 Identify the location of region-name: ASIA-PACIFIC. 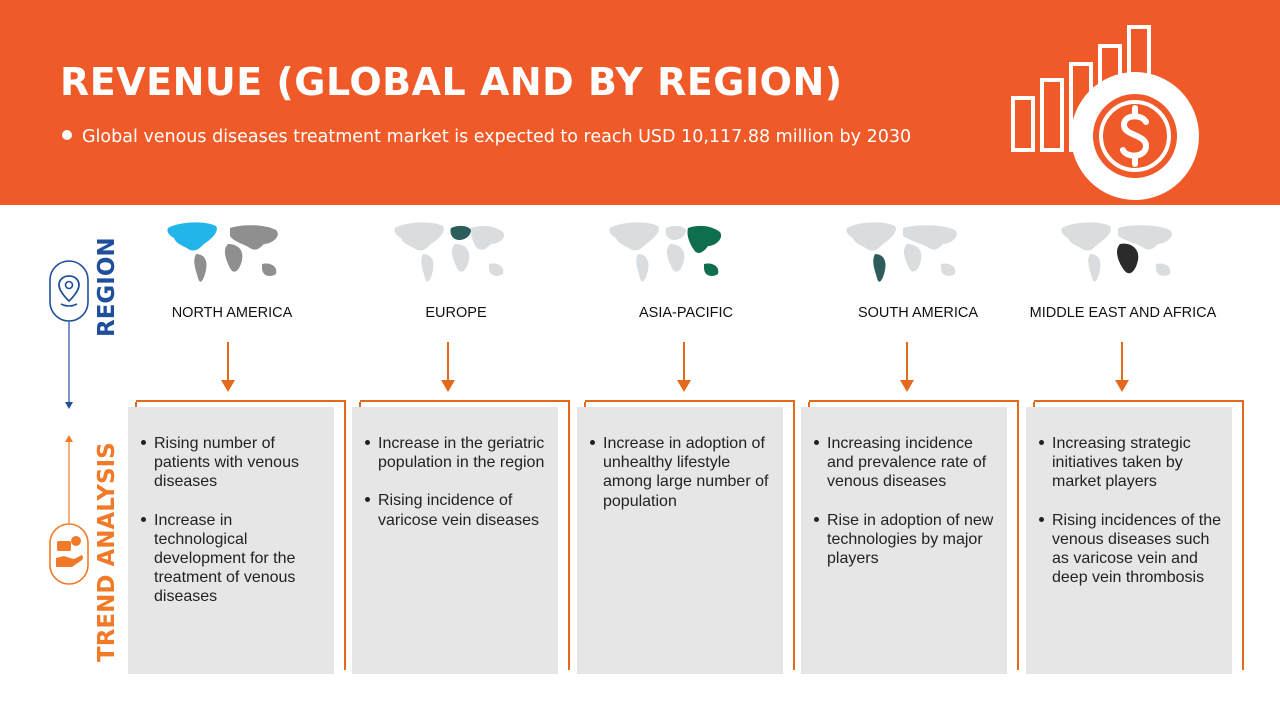
(686, 313).